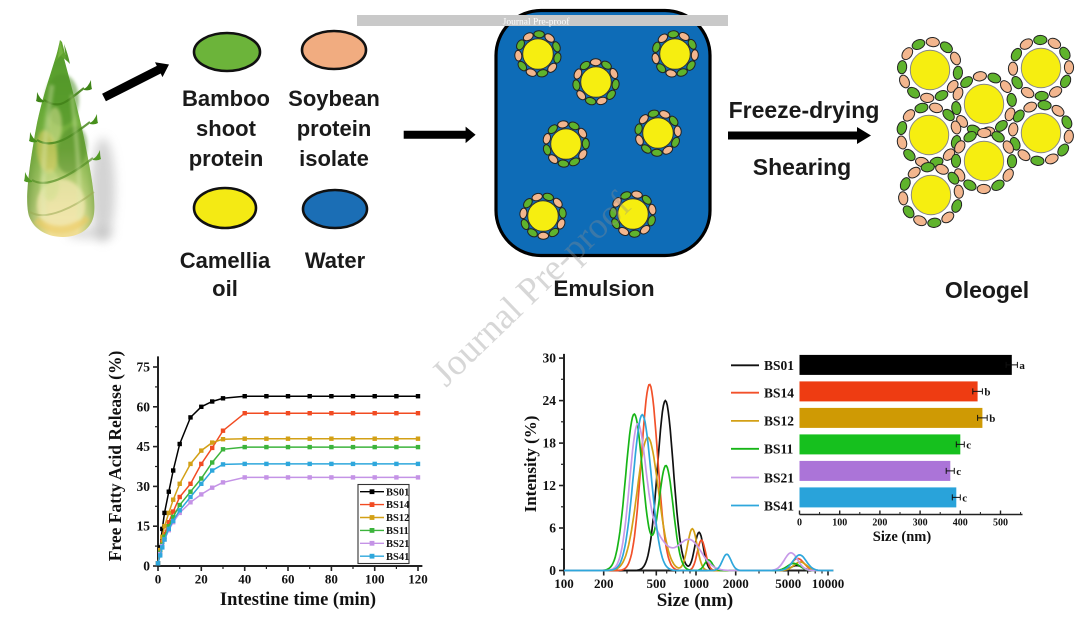 This screenshot has height=626, width=1080. I want to click on svg-text: 2000, so click(736, 583).